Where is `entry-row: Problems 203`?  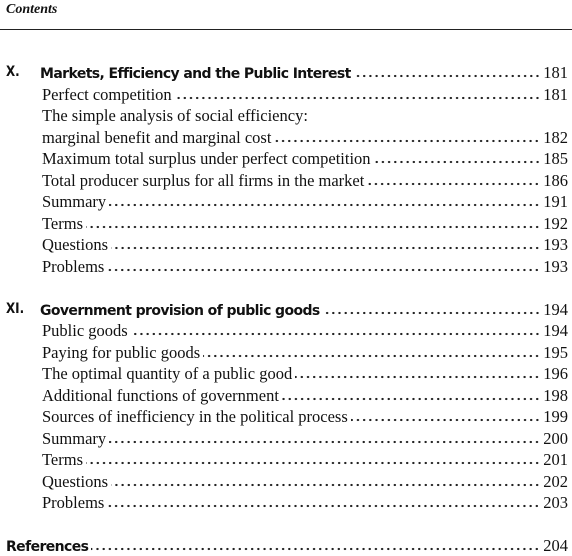 entry-row: Problems 203 is located at coordinates (305, 502).